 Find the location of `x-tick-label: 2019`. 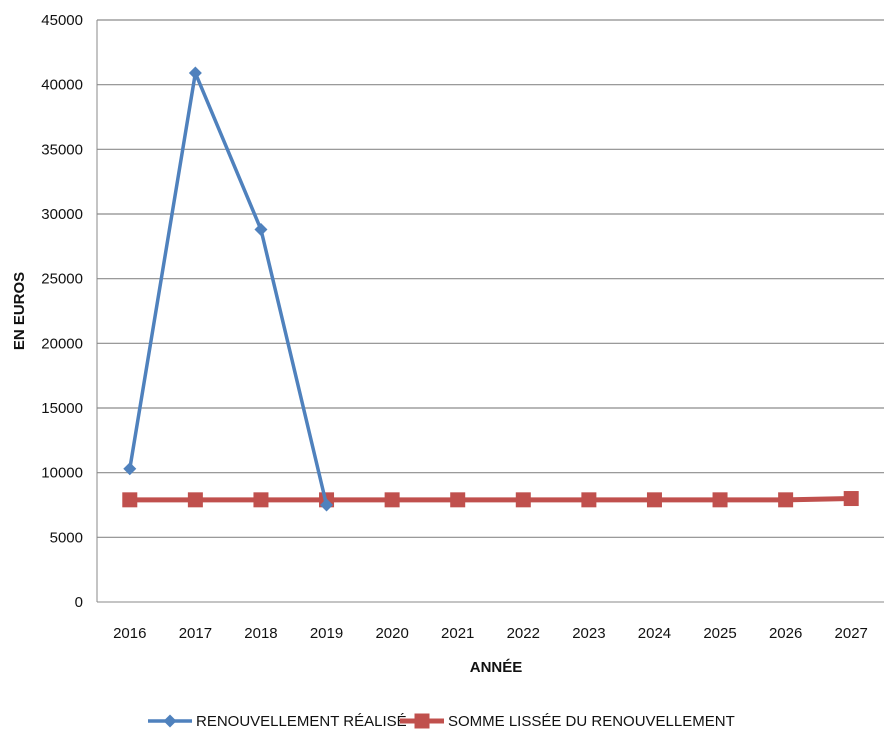

x-tick-label: 2019 is located at coordinates (326, 633).